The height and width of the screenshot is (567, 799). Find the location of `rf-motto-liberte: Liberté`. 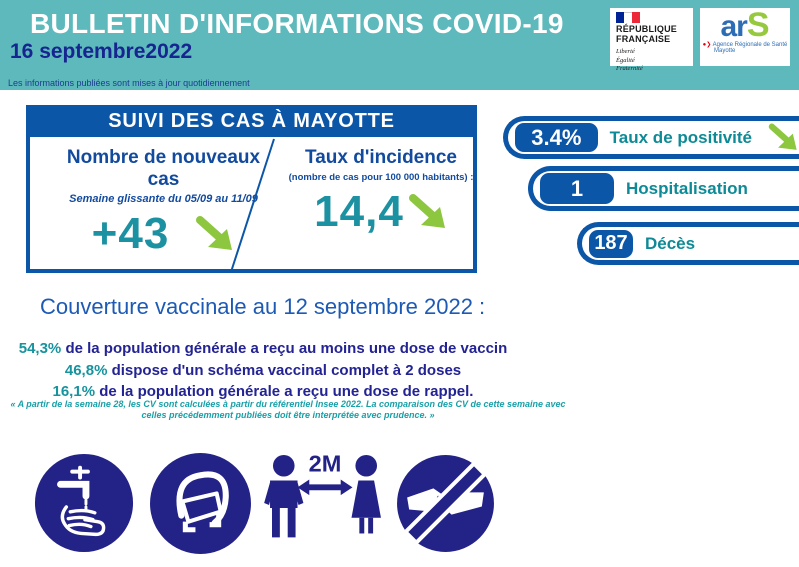

rf-motto-liberte: Liberté is located at coordinates (625, 51).